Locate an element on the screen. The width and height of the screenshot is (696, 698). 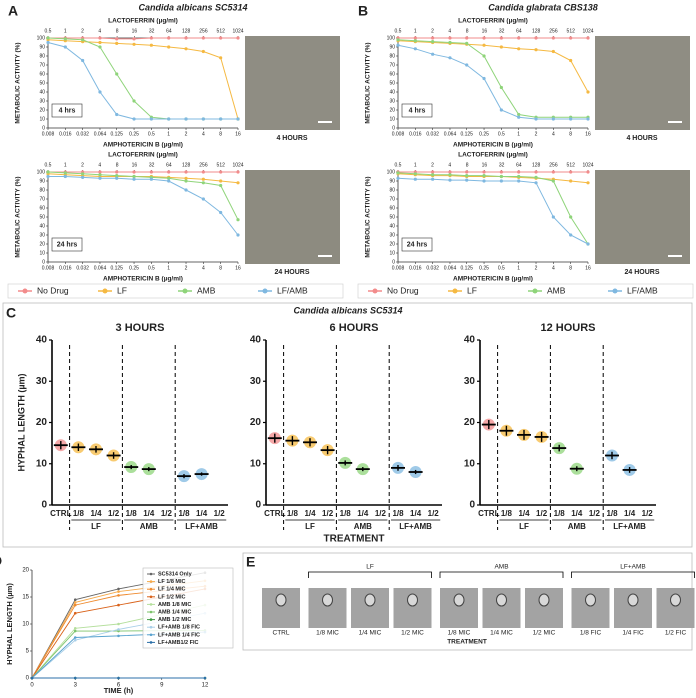
panel-title: Candida albicans SC5314 is located at coordinates (192, 7).